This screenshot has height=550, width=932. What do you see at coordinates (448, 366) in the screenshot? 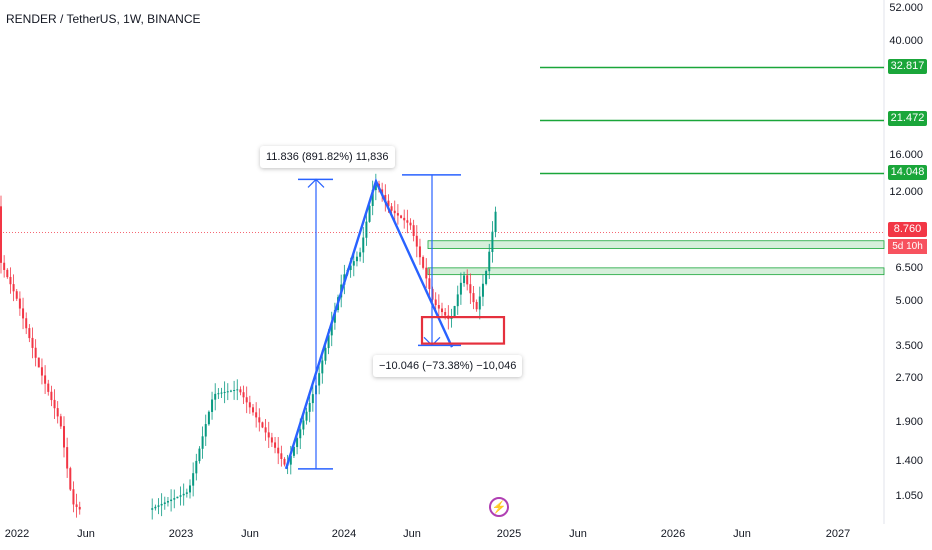
I see `measure-label-down: −10.046 (−73.38%) −10,046` at bounding box center [448, 366].